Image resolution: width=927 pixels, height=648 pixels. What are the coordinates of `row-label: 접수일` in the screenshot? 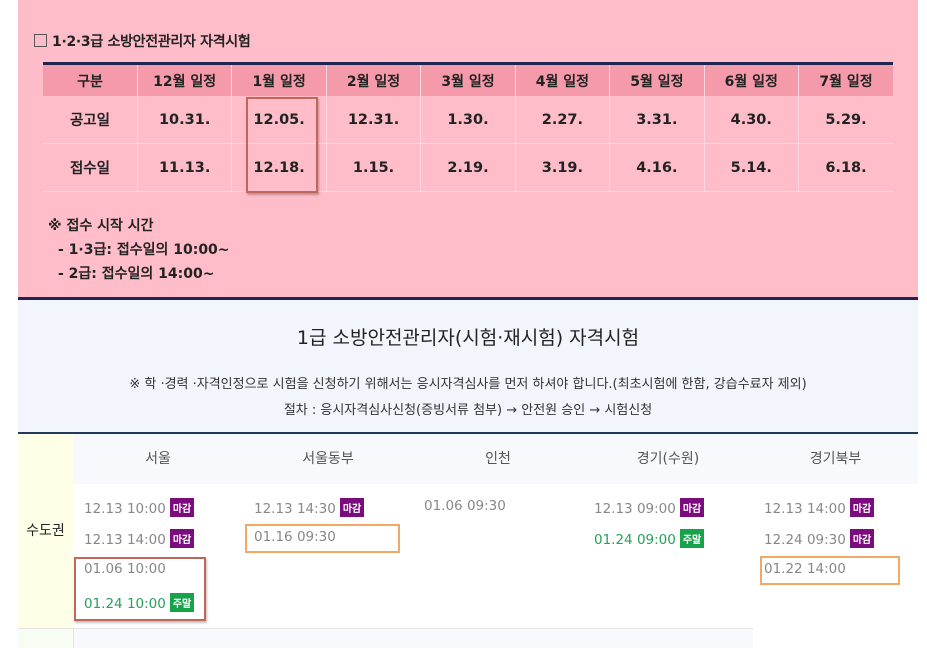 It's located at (90, 167).